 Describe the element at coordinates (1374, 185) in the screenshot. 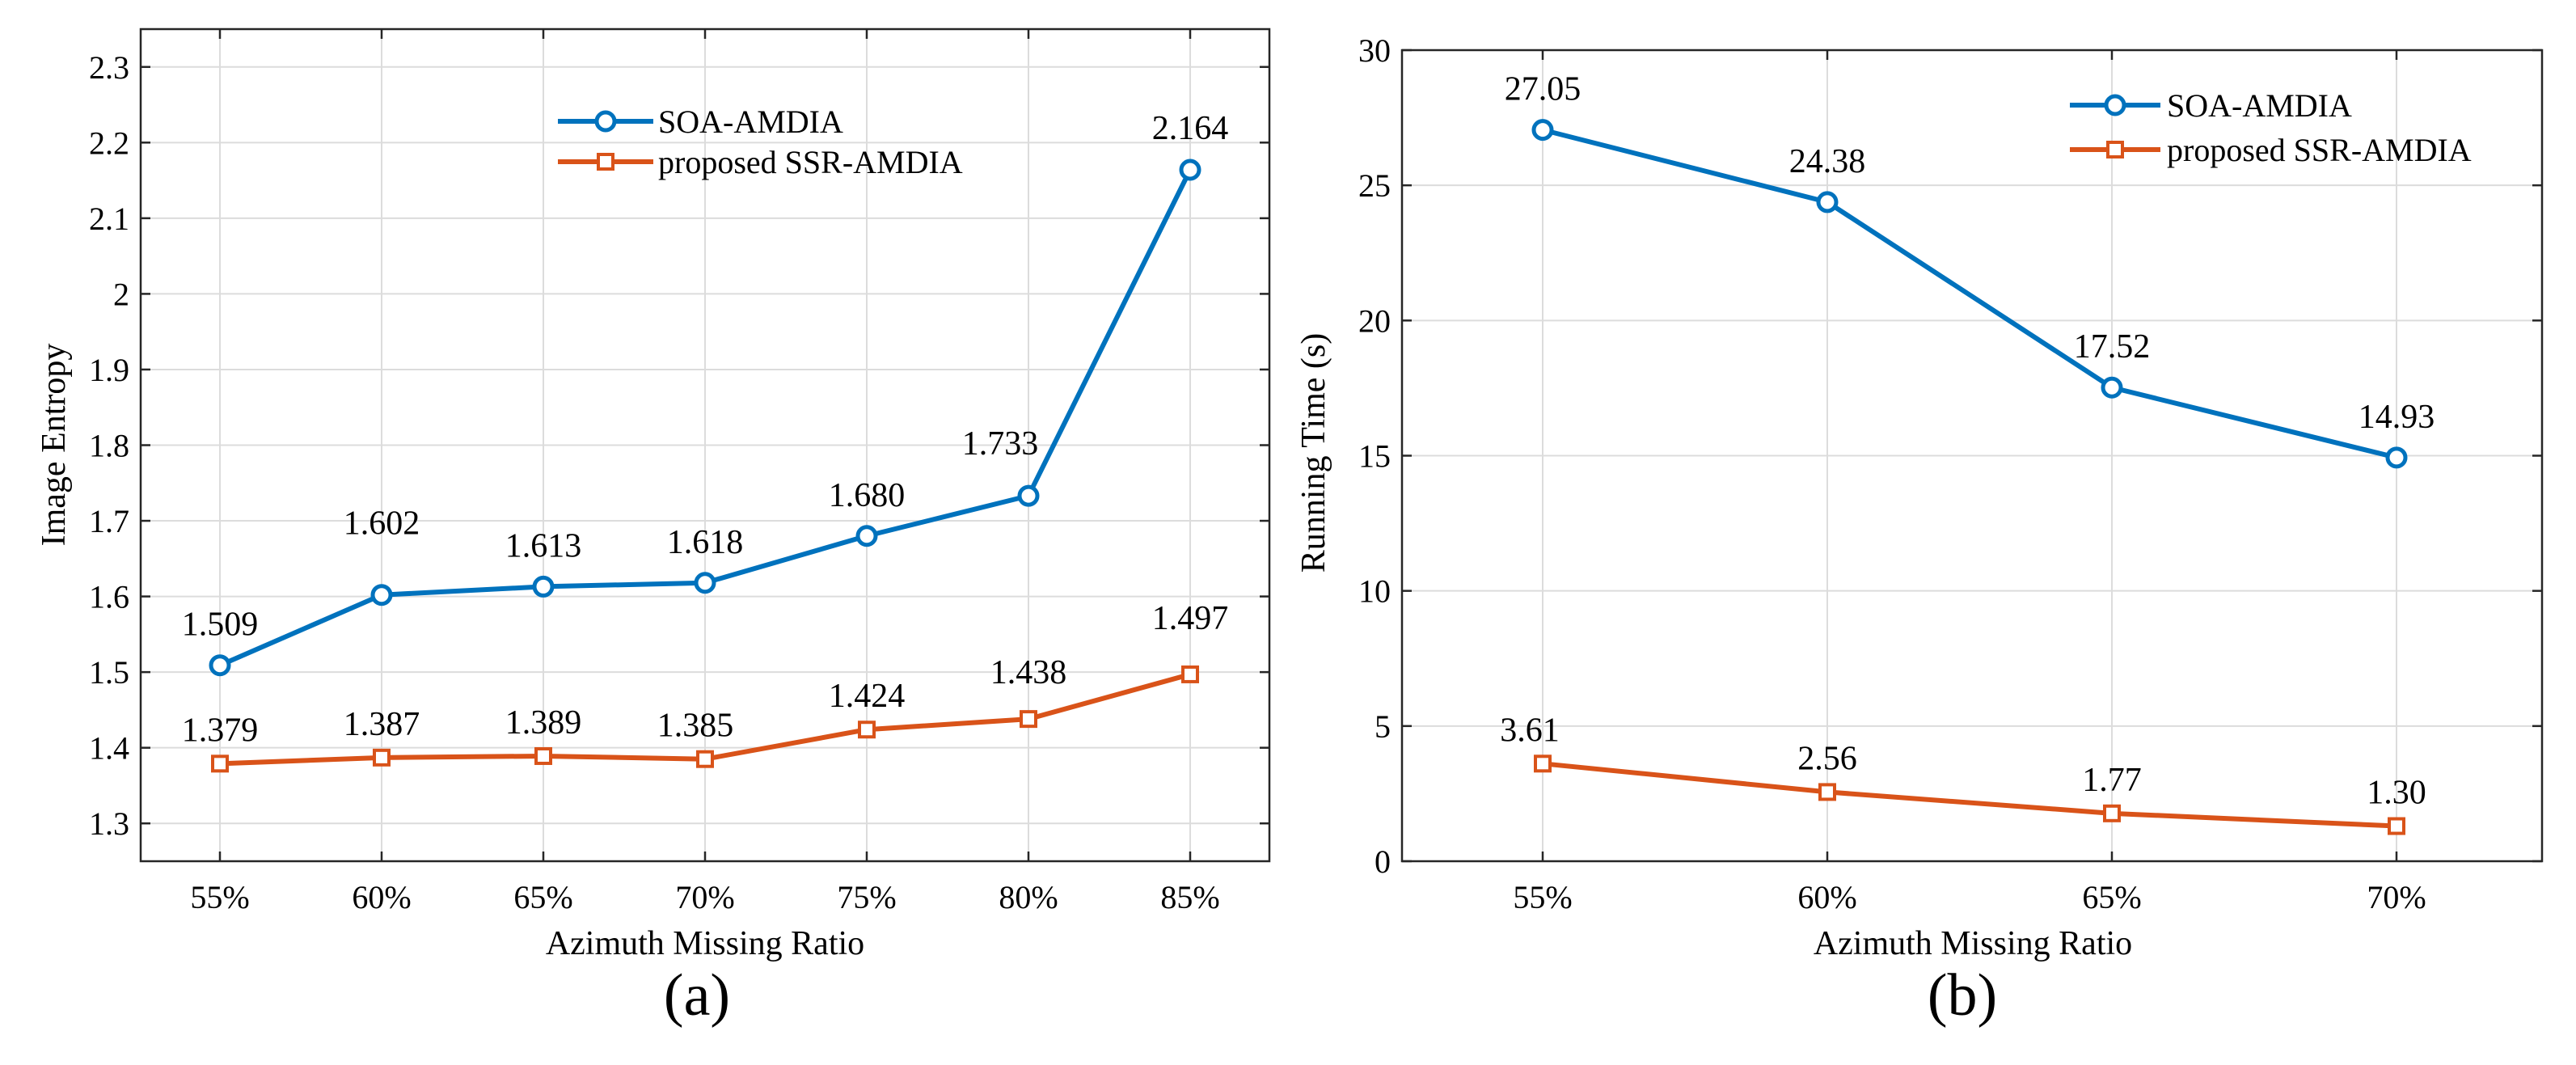

I see `y-tick-label: 25` at that location.